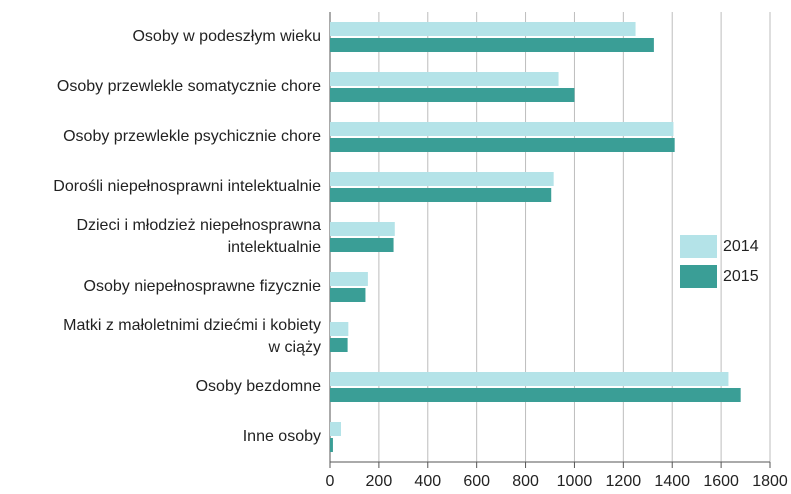 This screenshot has width=791, height=494. I want to click on y-tick-label: Osoby niepełnosprawne fizycznie, so click(203, 286).